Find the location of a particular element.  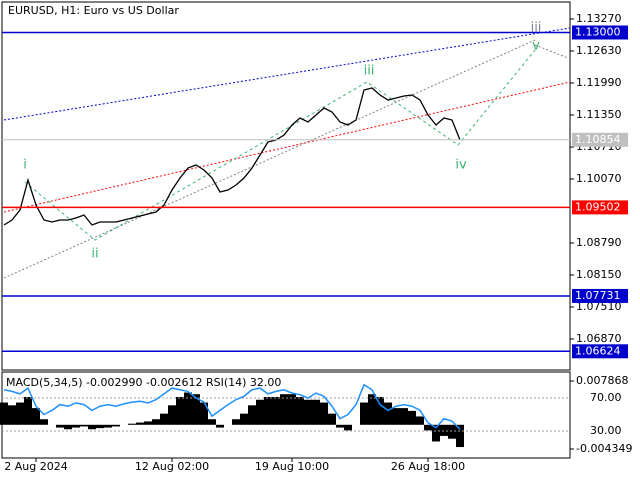

projection-line is located at coordinates (551, 51).